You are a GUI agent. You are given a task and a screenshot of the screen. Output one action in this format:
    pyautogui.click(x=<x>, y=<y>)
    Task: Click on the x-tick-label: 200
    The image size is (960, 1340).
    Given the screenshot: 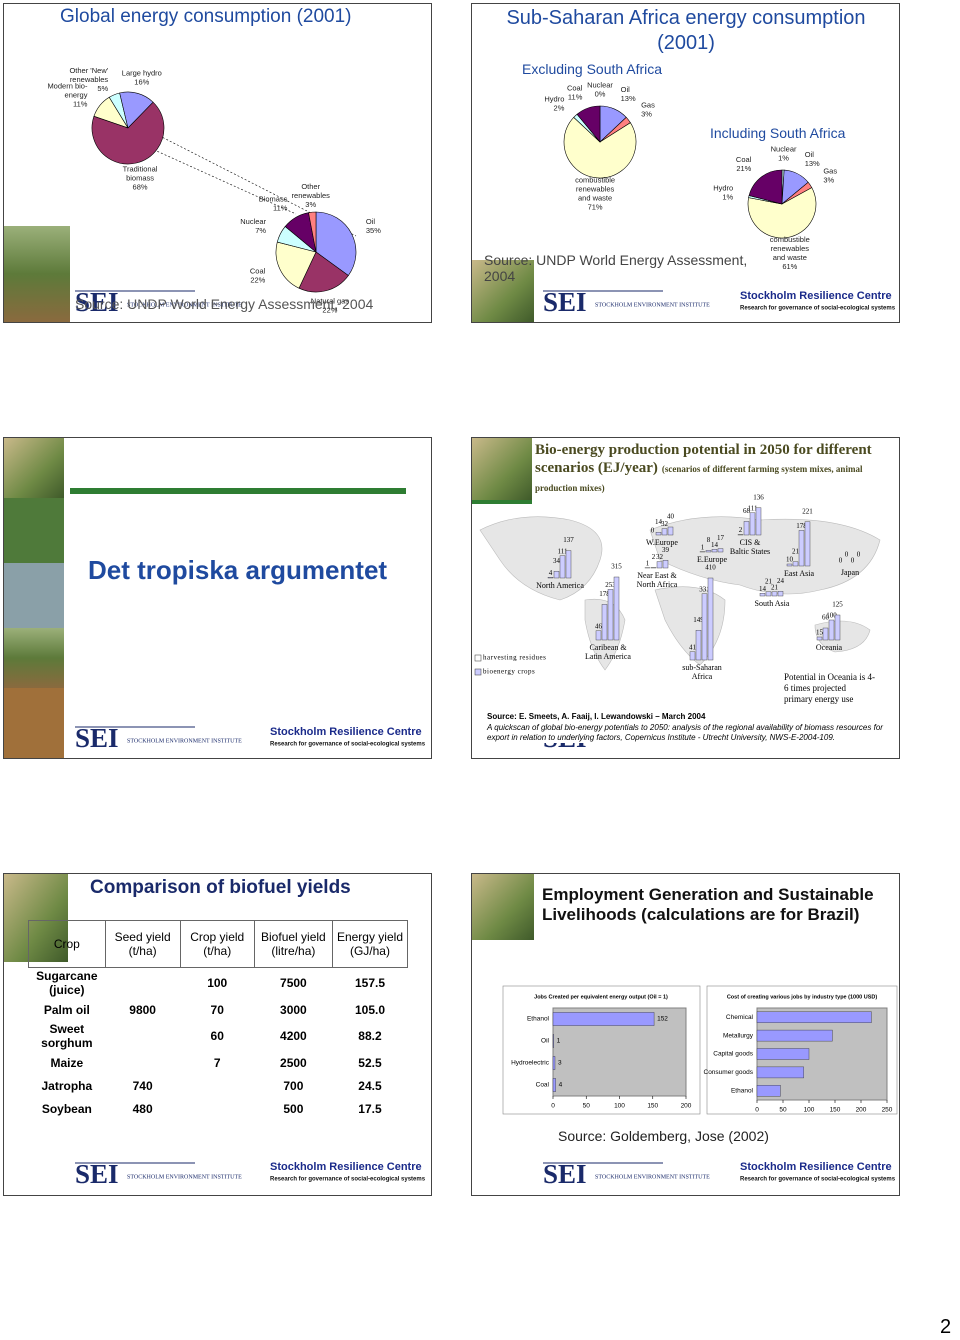 What is the action you would take?
    pyautogui.click(x=686, y=1106)
    